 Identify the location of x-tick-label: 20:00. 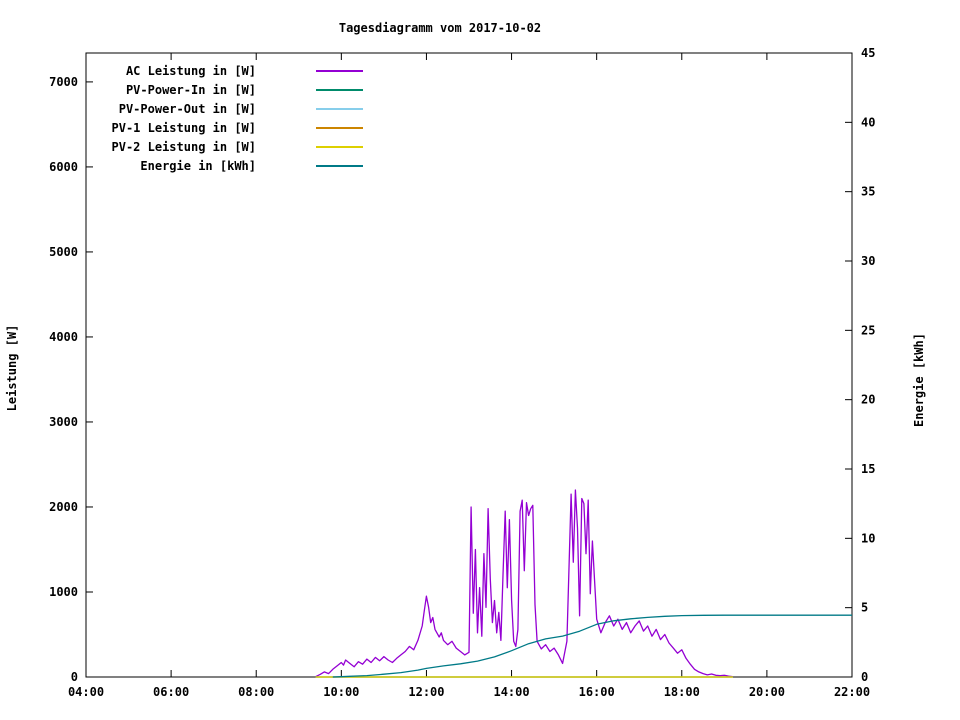
(767, 692).